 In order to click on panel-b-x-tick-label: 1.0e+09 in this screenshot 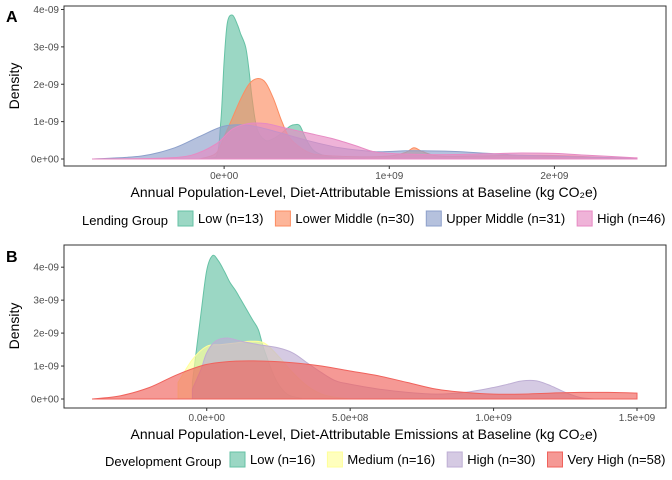, I will do `click(493, 418)`.